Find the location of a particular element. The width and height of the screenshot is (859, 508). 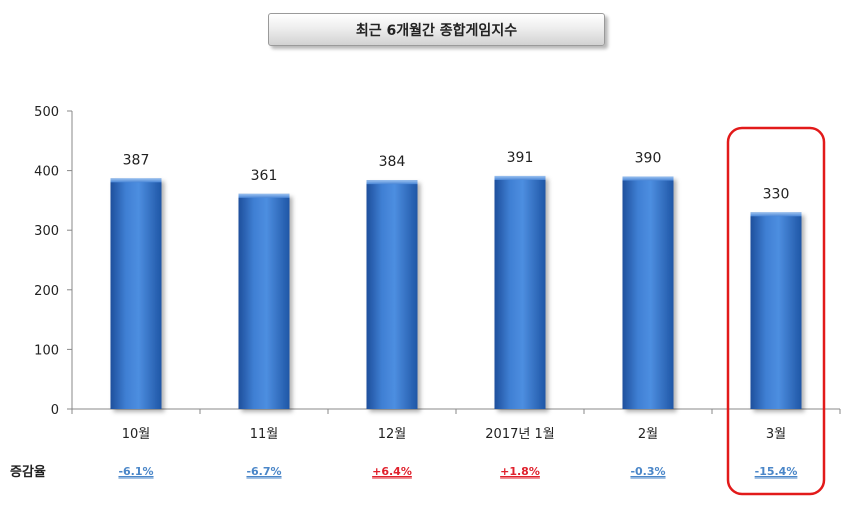

change-rate-value: +6.4% is located at coordinates (392, 471).